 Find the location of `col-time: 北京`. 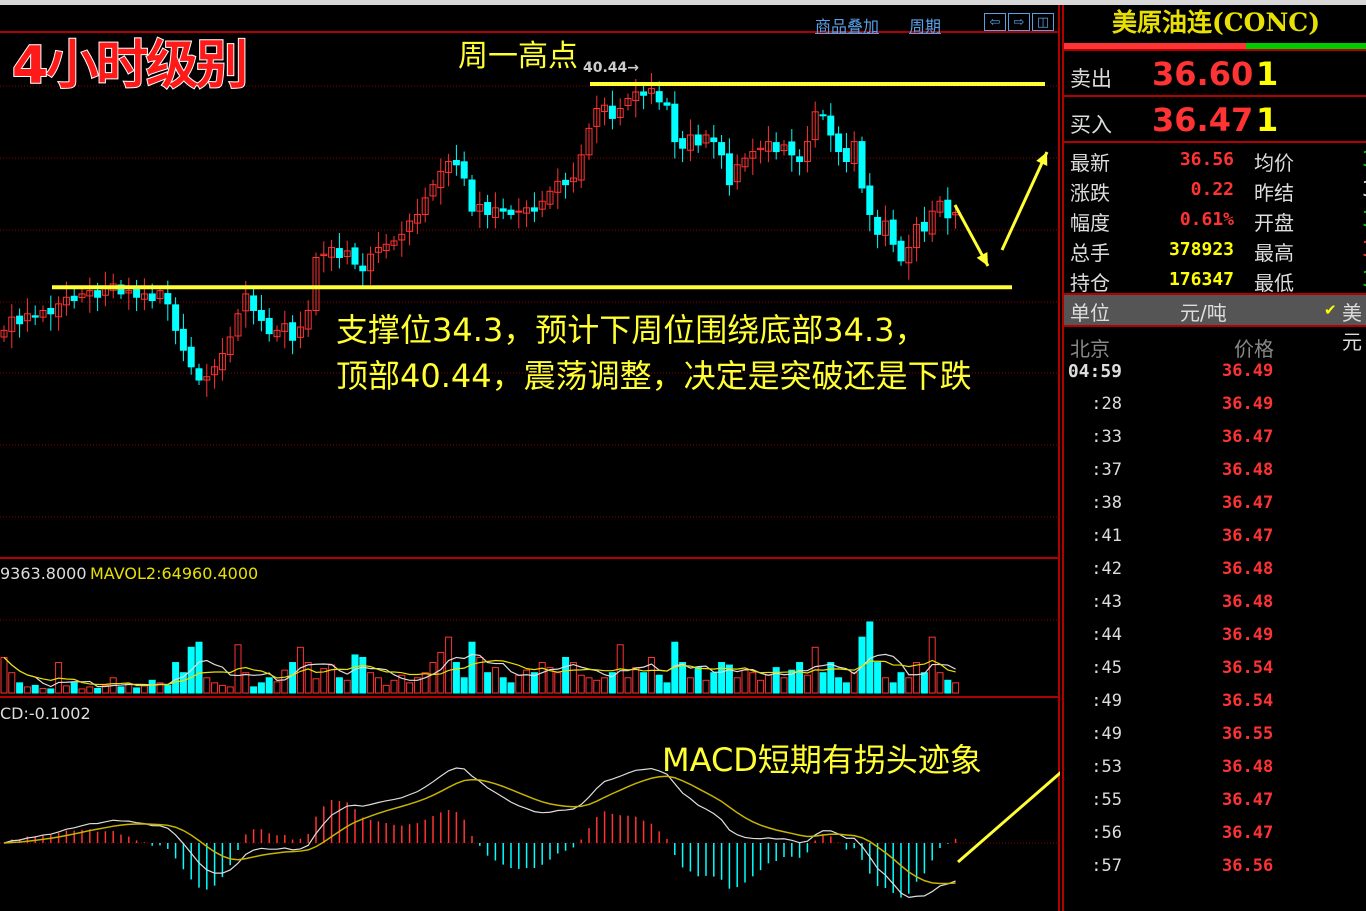

col-time: 北京 is located at coordinates (1090, 349).